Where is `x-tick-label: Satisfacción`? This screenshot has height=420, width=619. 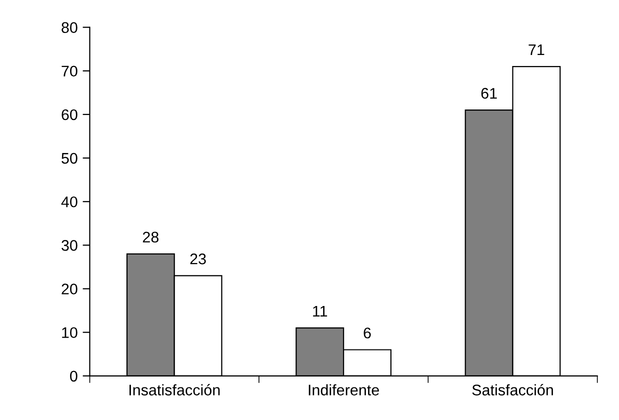
x-tick-label: Satisfacción is located at coordinates (512, 390).